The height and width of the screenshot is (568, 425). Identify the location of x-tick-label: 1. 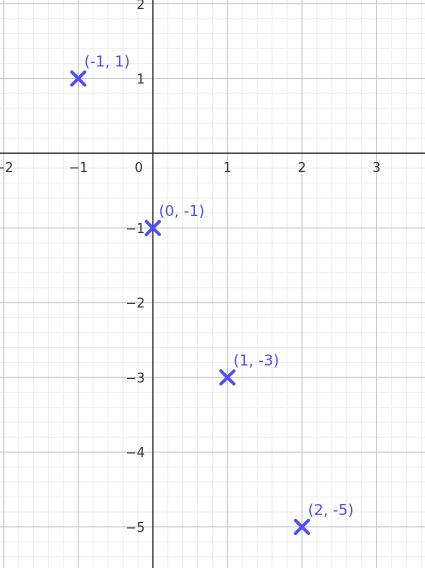
(227, 168).